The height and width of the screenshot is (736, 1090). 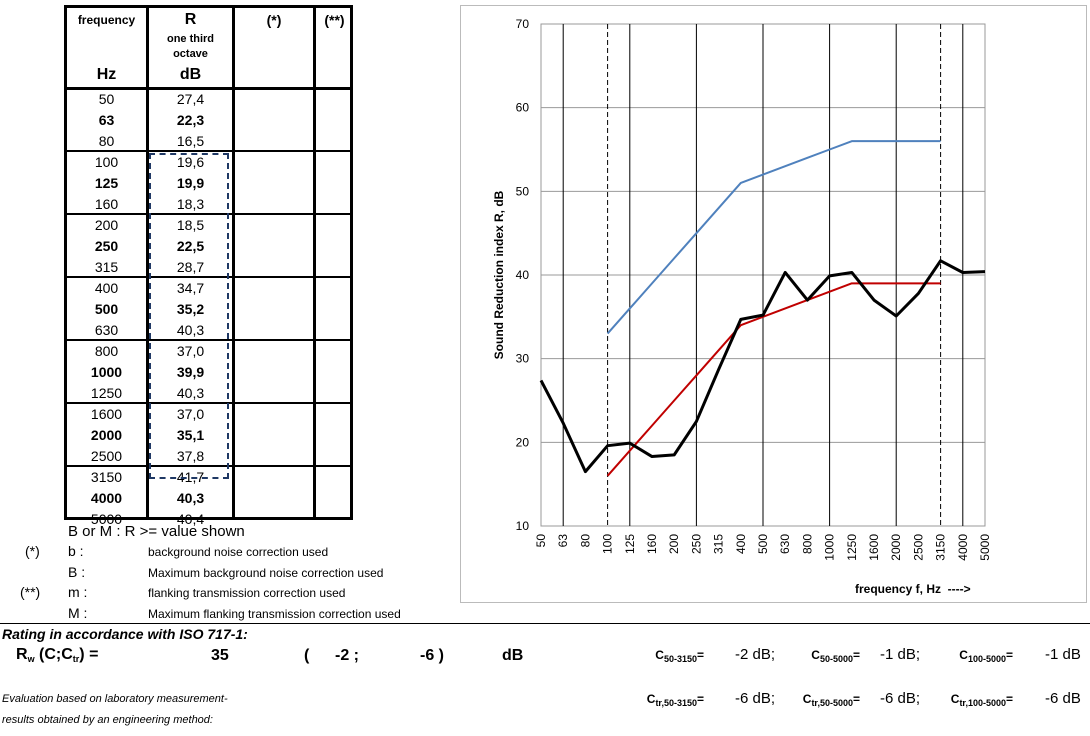 What do you see at coordinates (156, 531) in the screenshot?
I see `legend-note: B or M : R >= value shown` at bounding box center [156, 531].